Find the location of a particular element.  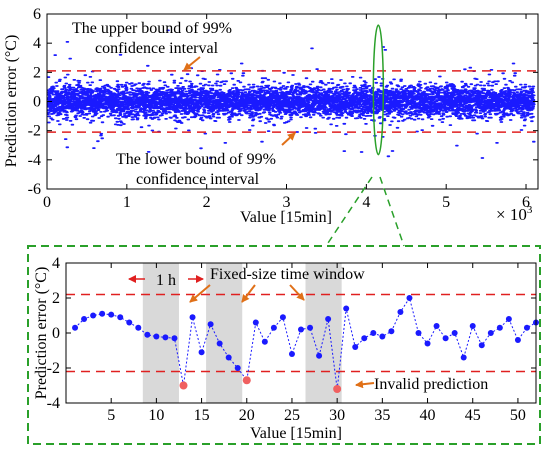

invalid-prediction-points is located at coordinates (260, 384).